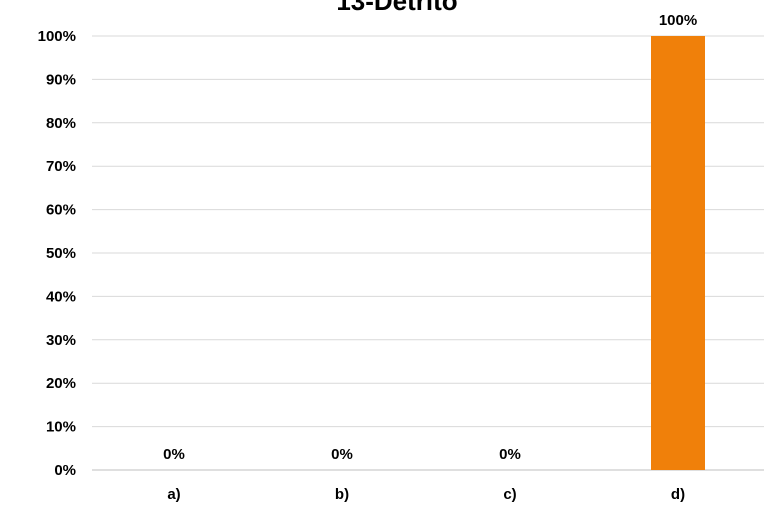 This screenshot has height=507, width=764. What do you see at coordinates (61, 166) in the screenshot?
I see `y-tick-label: 70%` at bounding box center [61, 166].